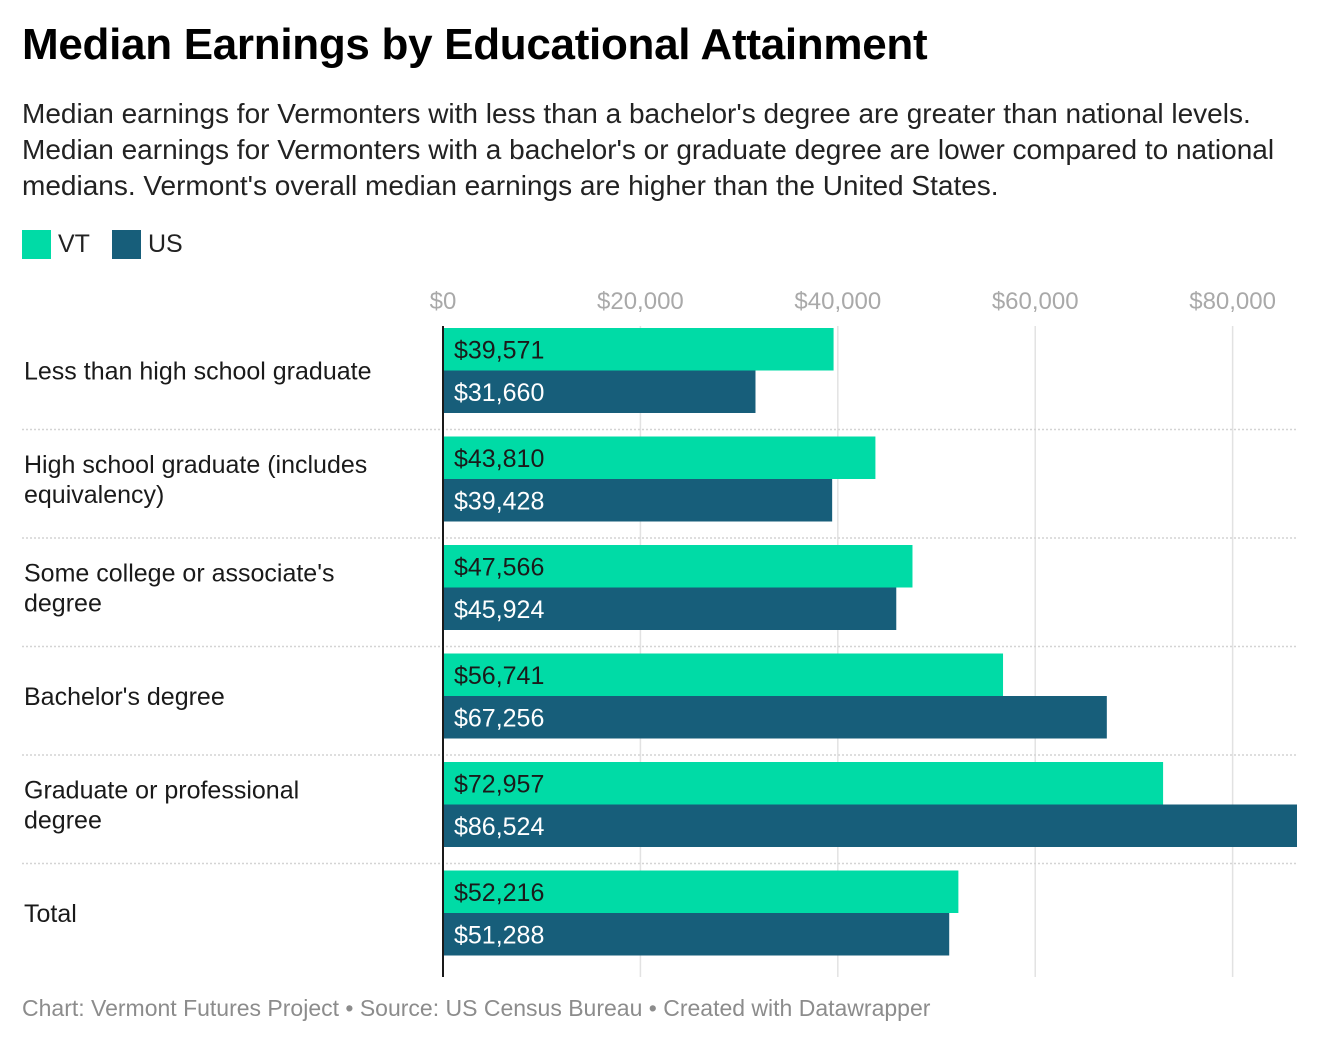 The height and width of the screenshot is (1048, 1320). Describe the element at coordinates (499, 567) in the screenshot. I see `bar-value-label: $47,566` at that location.